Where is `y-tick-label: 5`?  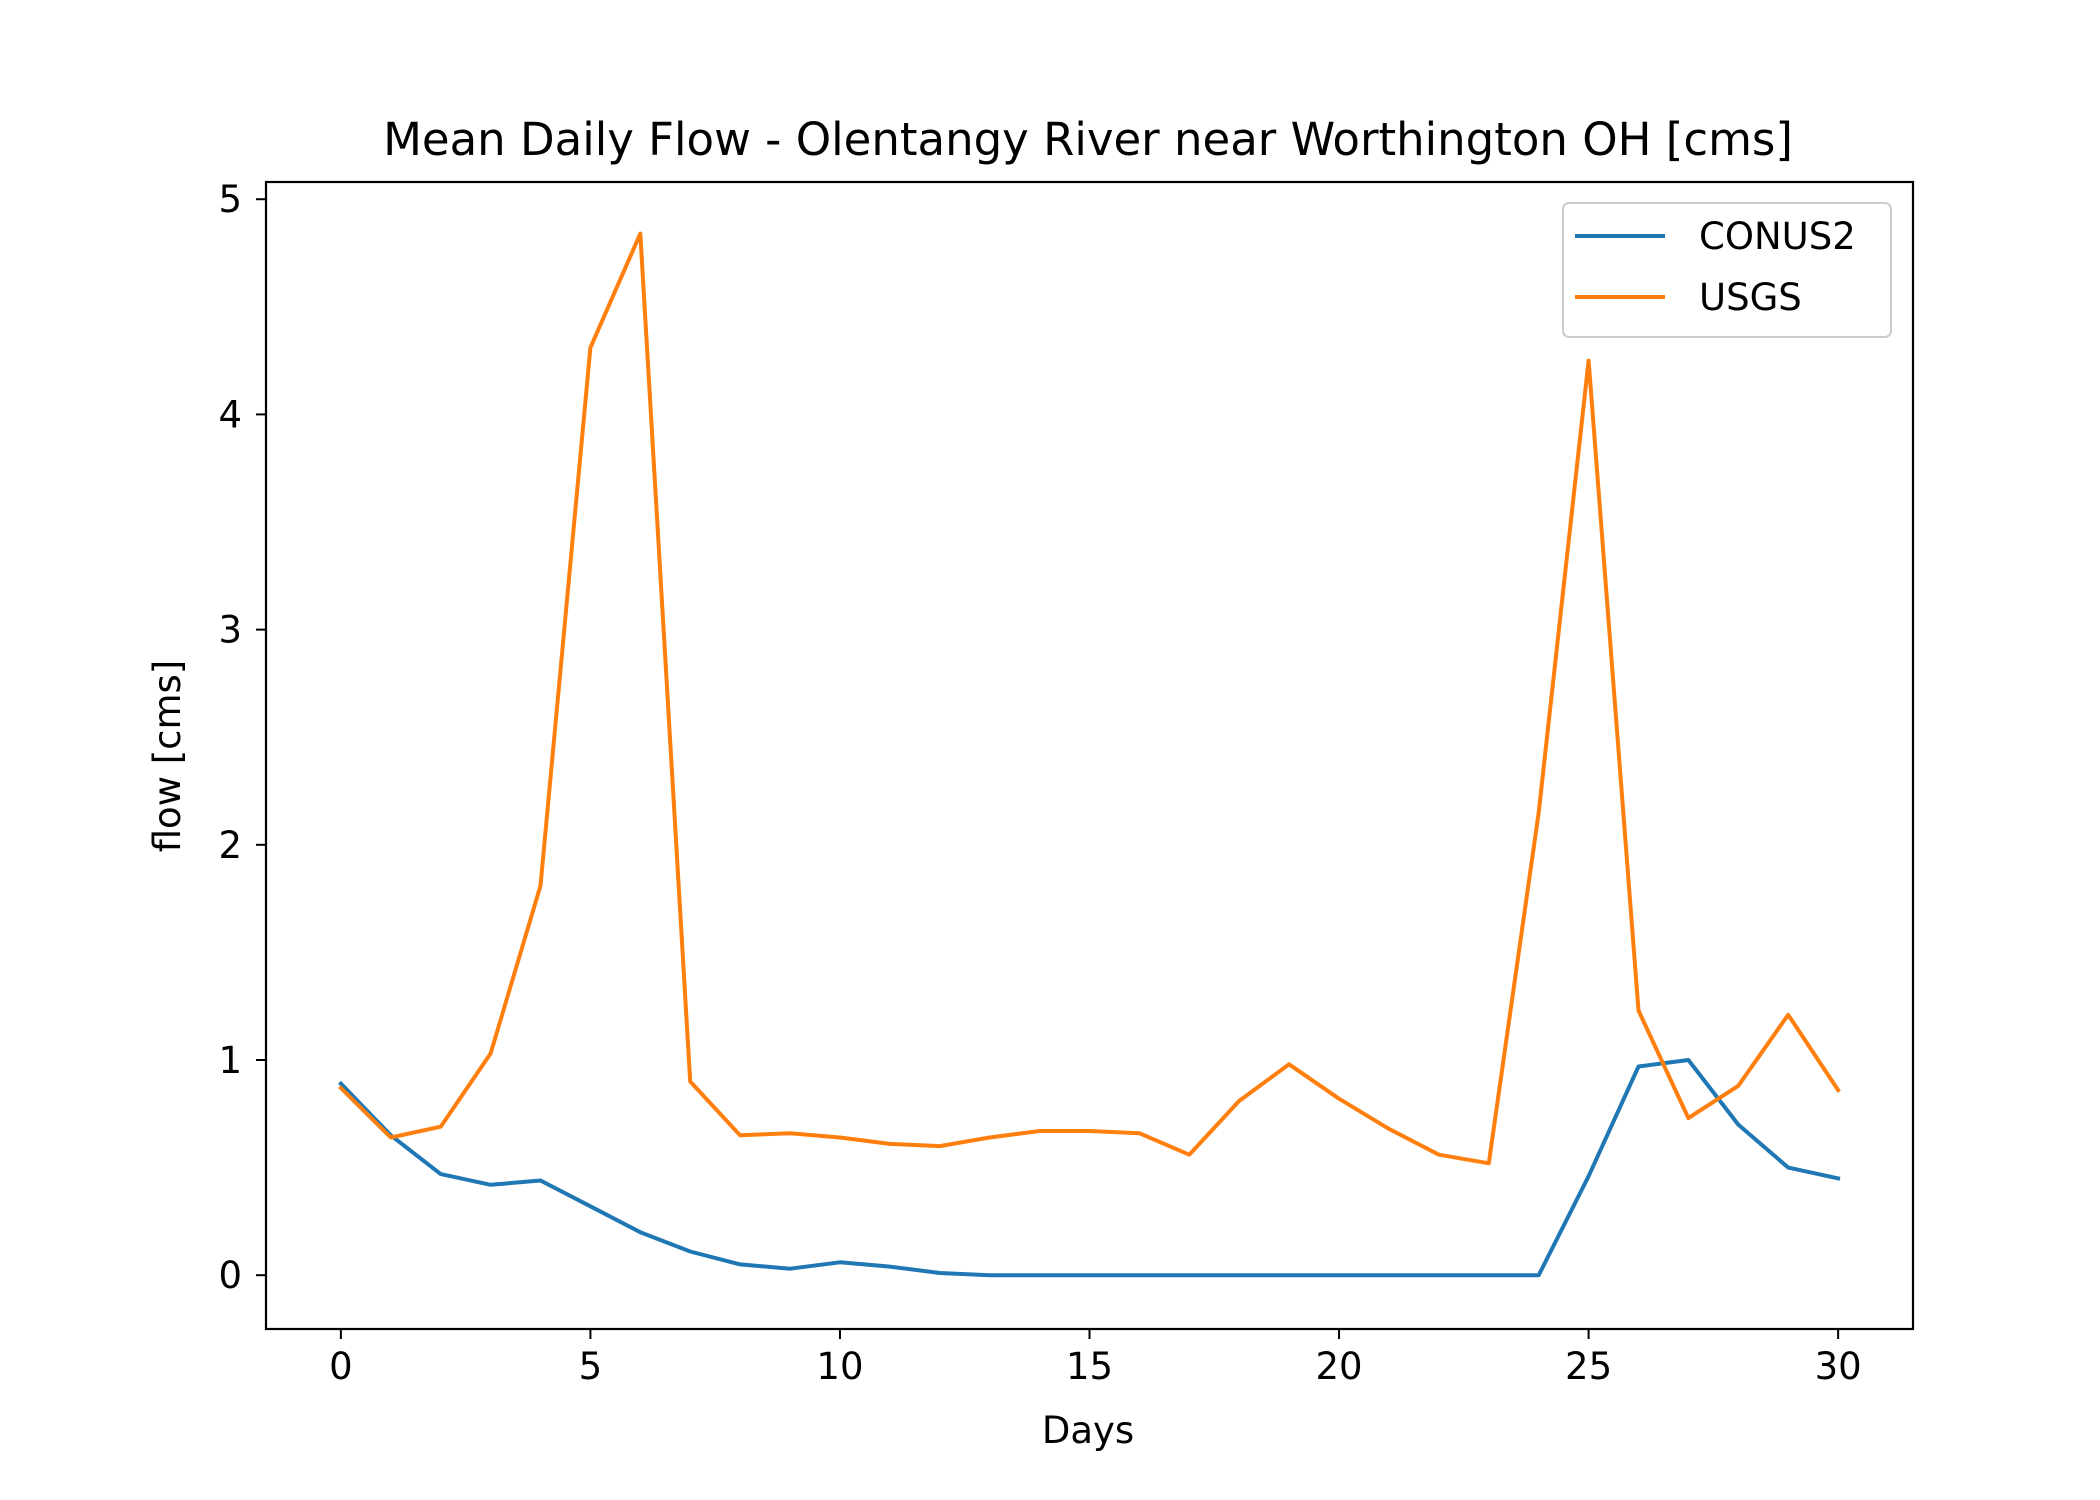
y-tick-label: 5 is located at coordinates (230, 199).